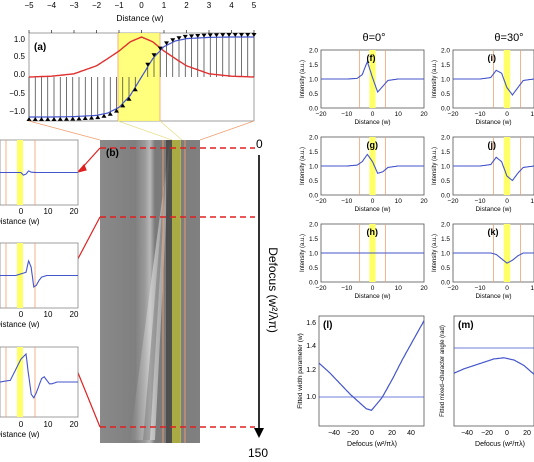 This screenshot has width=534, height=462. What do you see at coordinates (372, 76) in the screenshot?
I see `panel-f-curve` at bounding box center [372, 76].